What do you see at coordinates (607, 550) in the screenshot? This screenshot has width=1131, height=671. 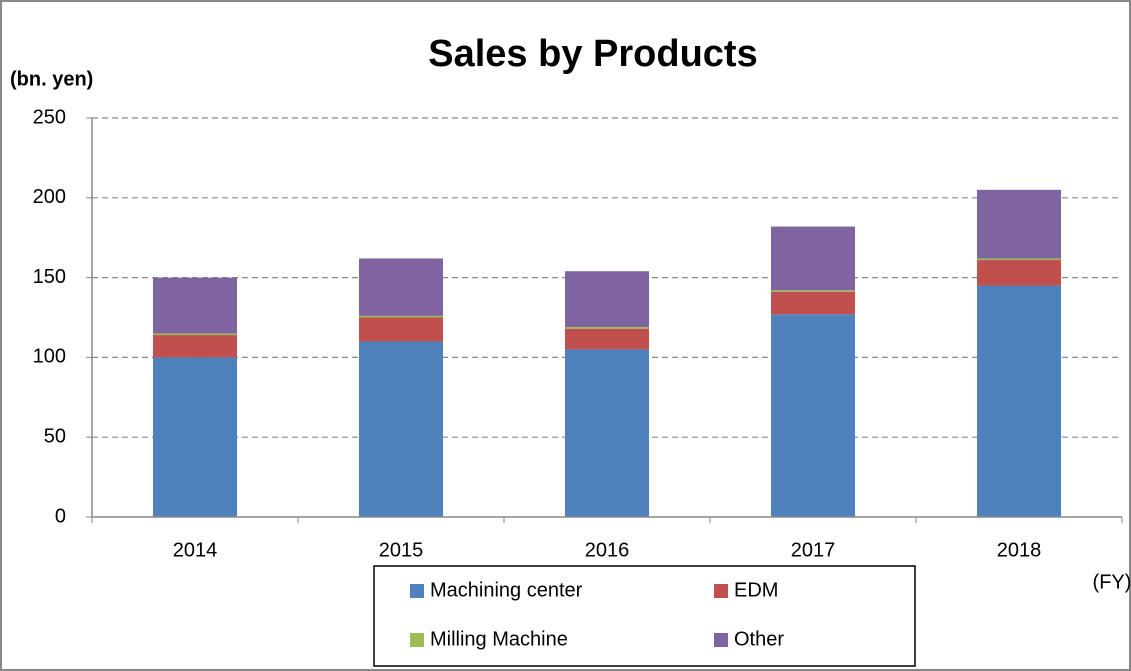 I see `x-tick-label: 2016` at bounding box center [607, 550].